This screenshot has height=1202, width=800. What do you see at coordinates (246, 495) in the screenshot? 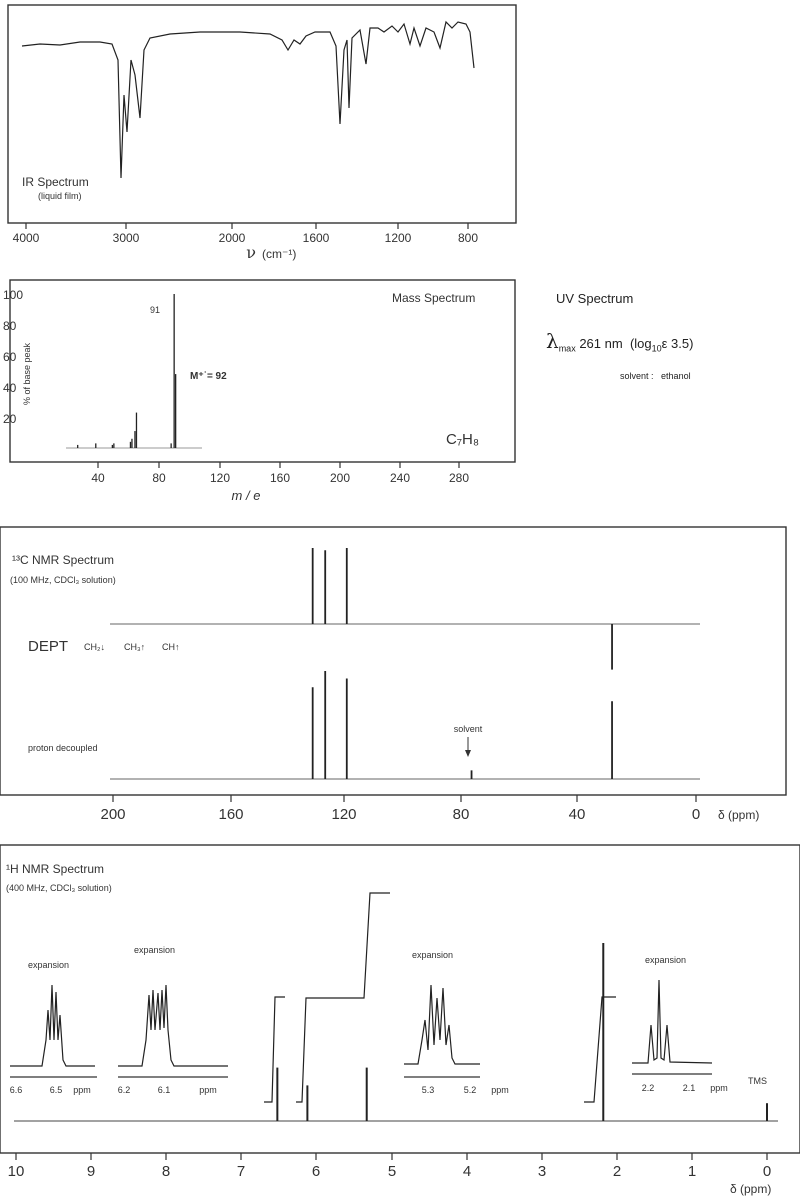
I see `ms-xlabel: m / e` at bounding box center [246, 495].